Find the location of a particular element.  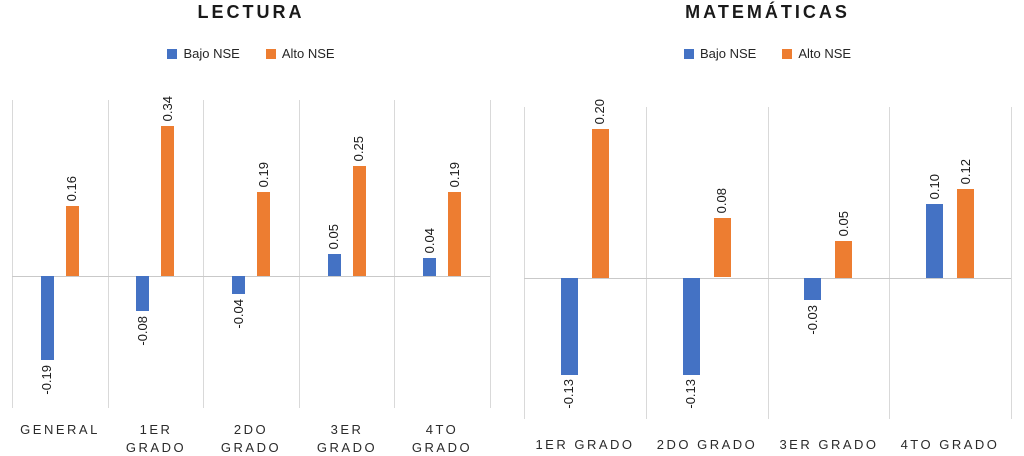

data-label: 0.10 is located at coordinates (934, 186).